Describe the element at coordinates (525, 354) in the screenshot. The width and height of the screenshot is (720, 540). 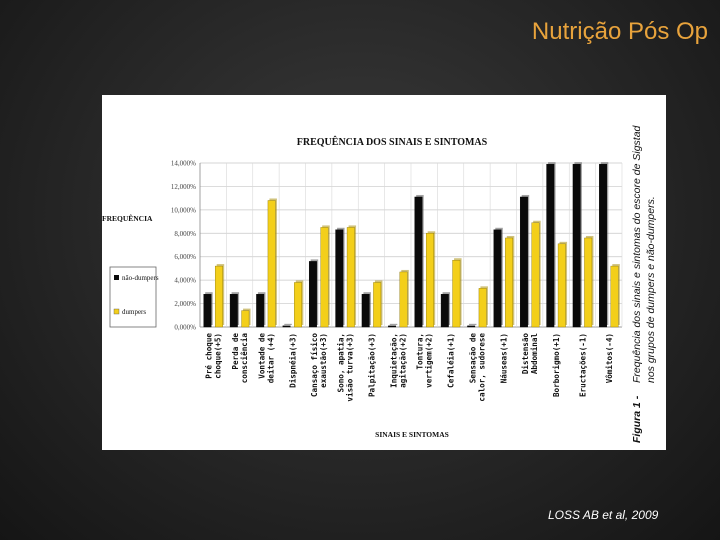
I see `x-tick-label: Distensão` at that location.